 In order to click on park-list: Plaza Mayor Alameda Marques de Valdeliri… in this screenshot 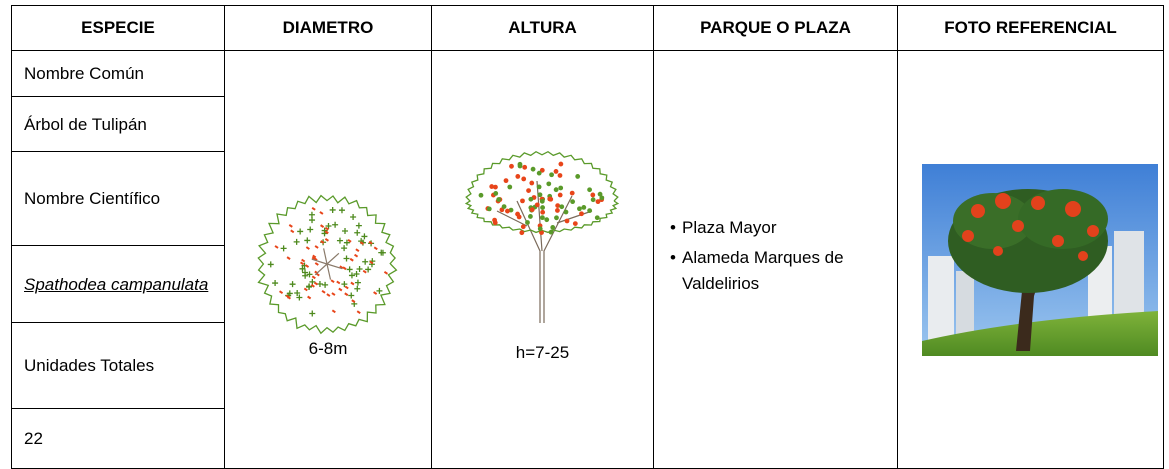, I will do `click(775, 255)`.